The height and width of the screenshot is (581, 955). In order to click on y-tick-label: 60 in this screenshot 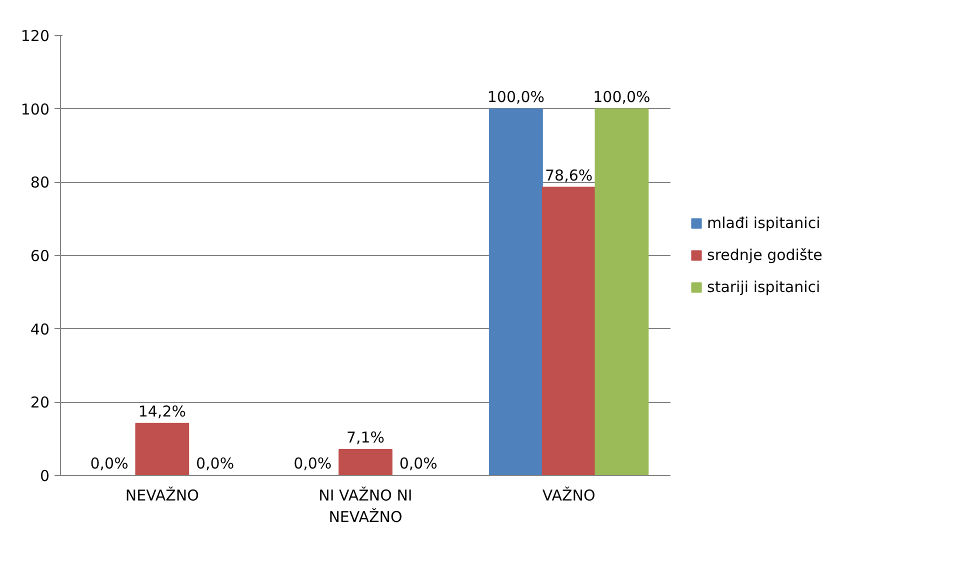, I will do `click(40, 256)`.